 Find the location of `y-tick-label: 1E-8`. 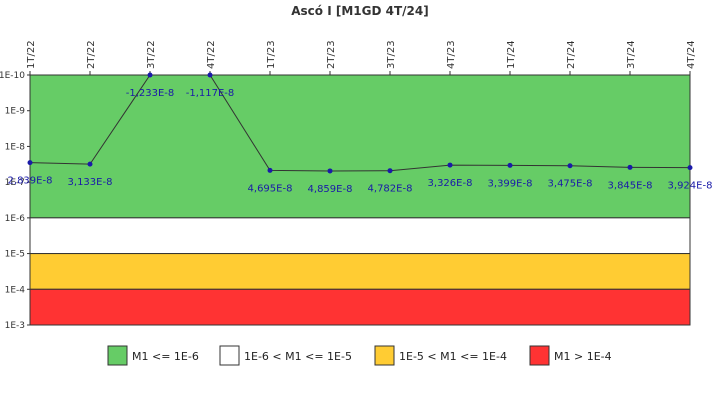

y-tick-label: 1E-8 is located at coordinates (15, 147).